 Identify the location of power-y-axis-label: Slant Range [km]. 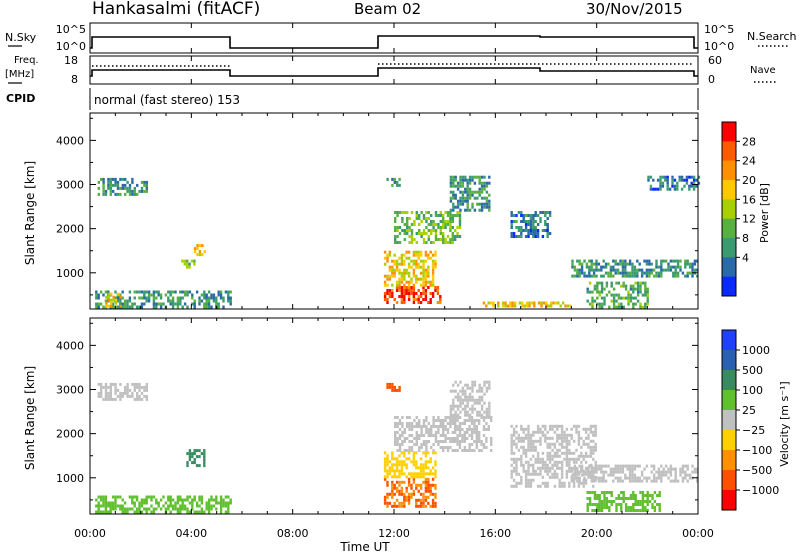
(30, 213).